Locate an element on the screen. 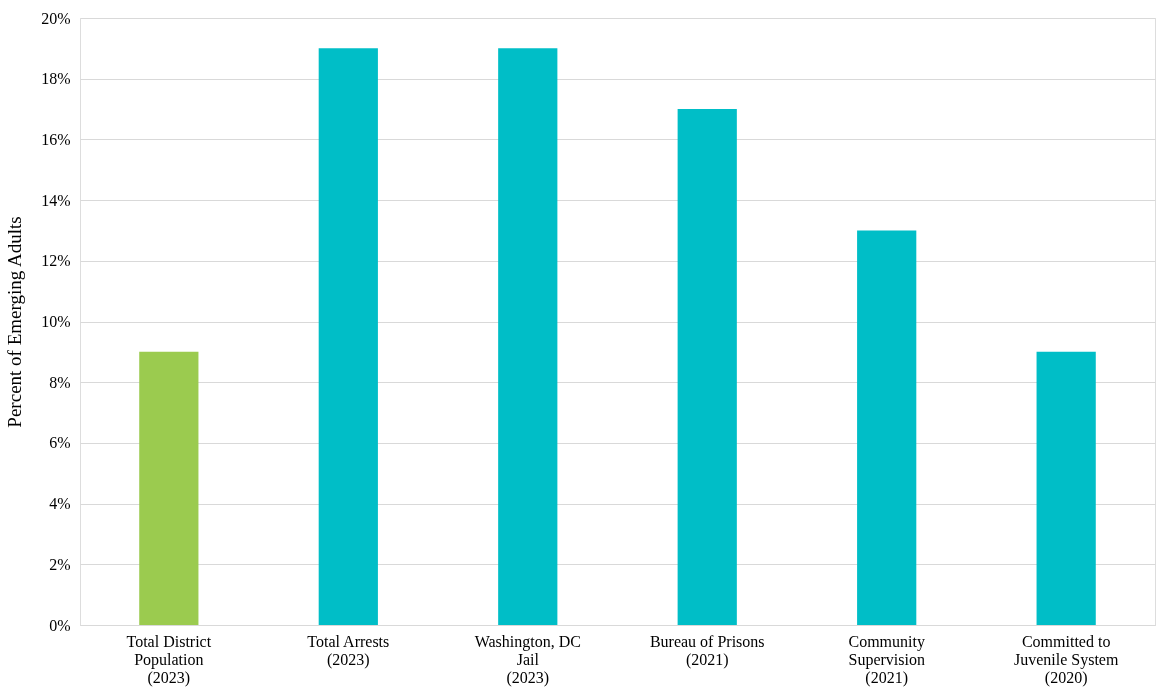 The height and width of the screenshot is (698, 1172). y-tick-label: 8% is located at coordinates (60, 382).